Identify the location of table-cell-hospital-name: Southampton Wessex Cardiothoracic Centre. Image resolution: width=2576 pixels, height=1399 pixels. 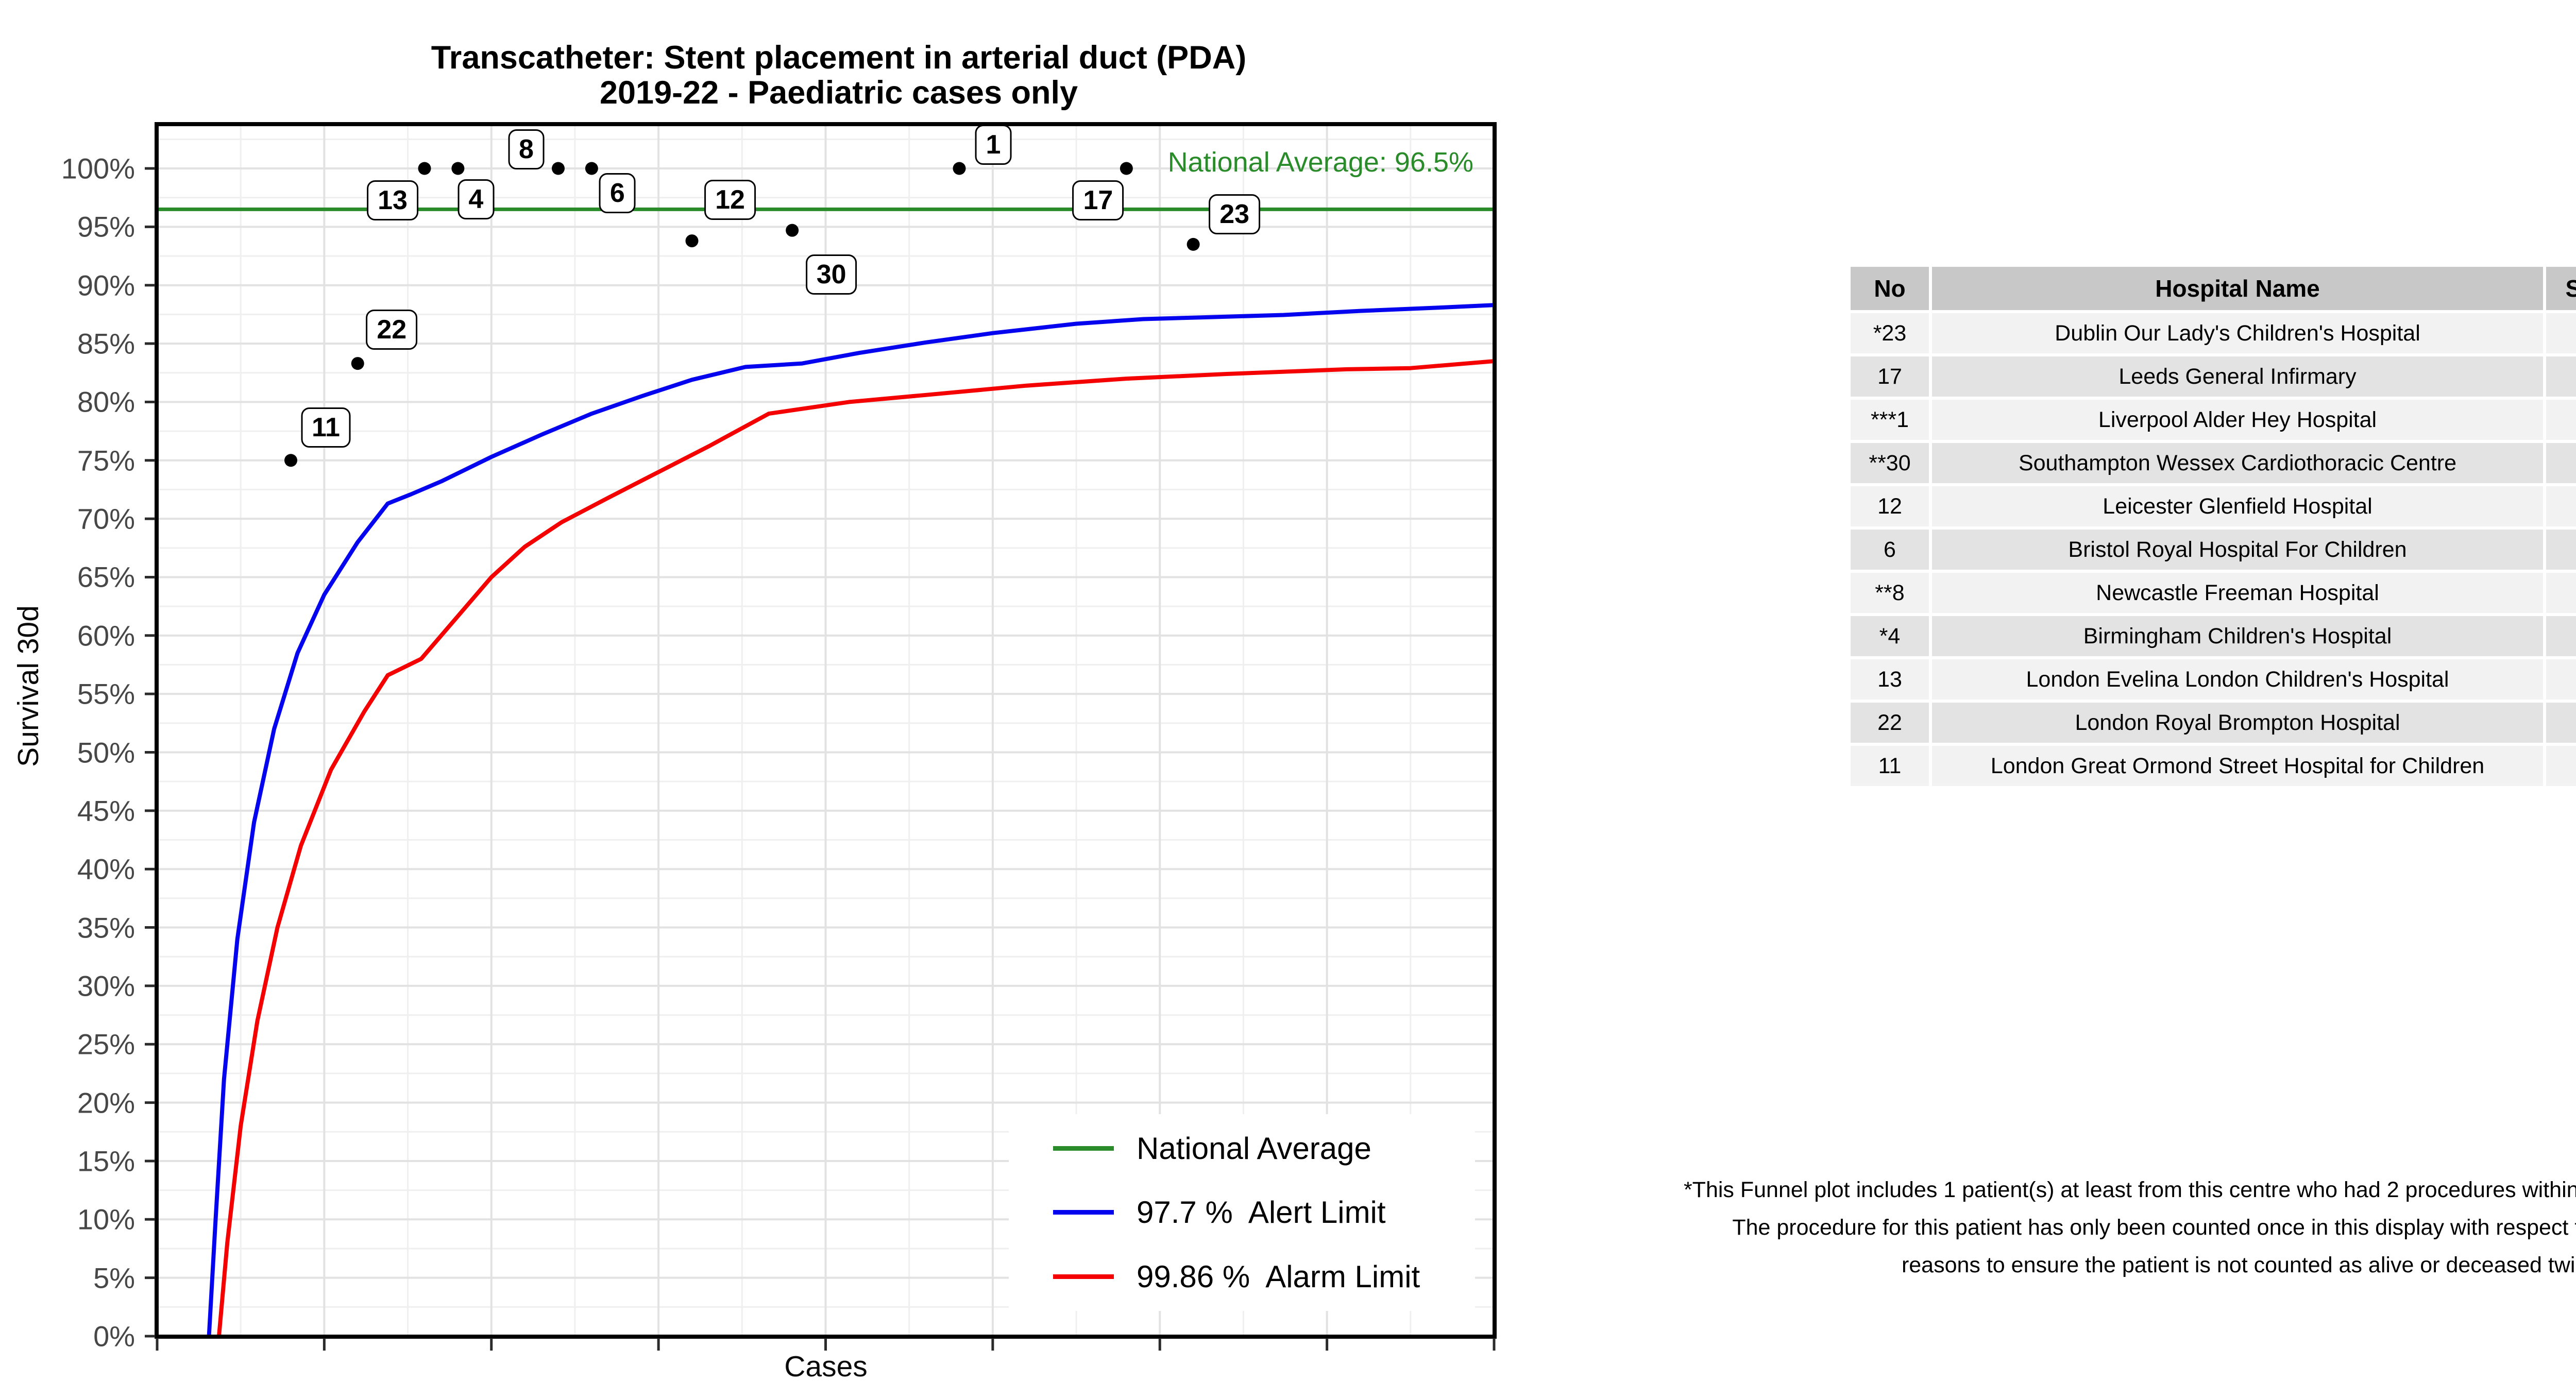
(2237, 463).